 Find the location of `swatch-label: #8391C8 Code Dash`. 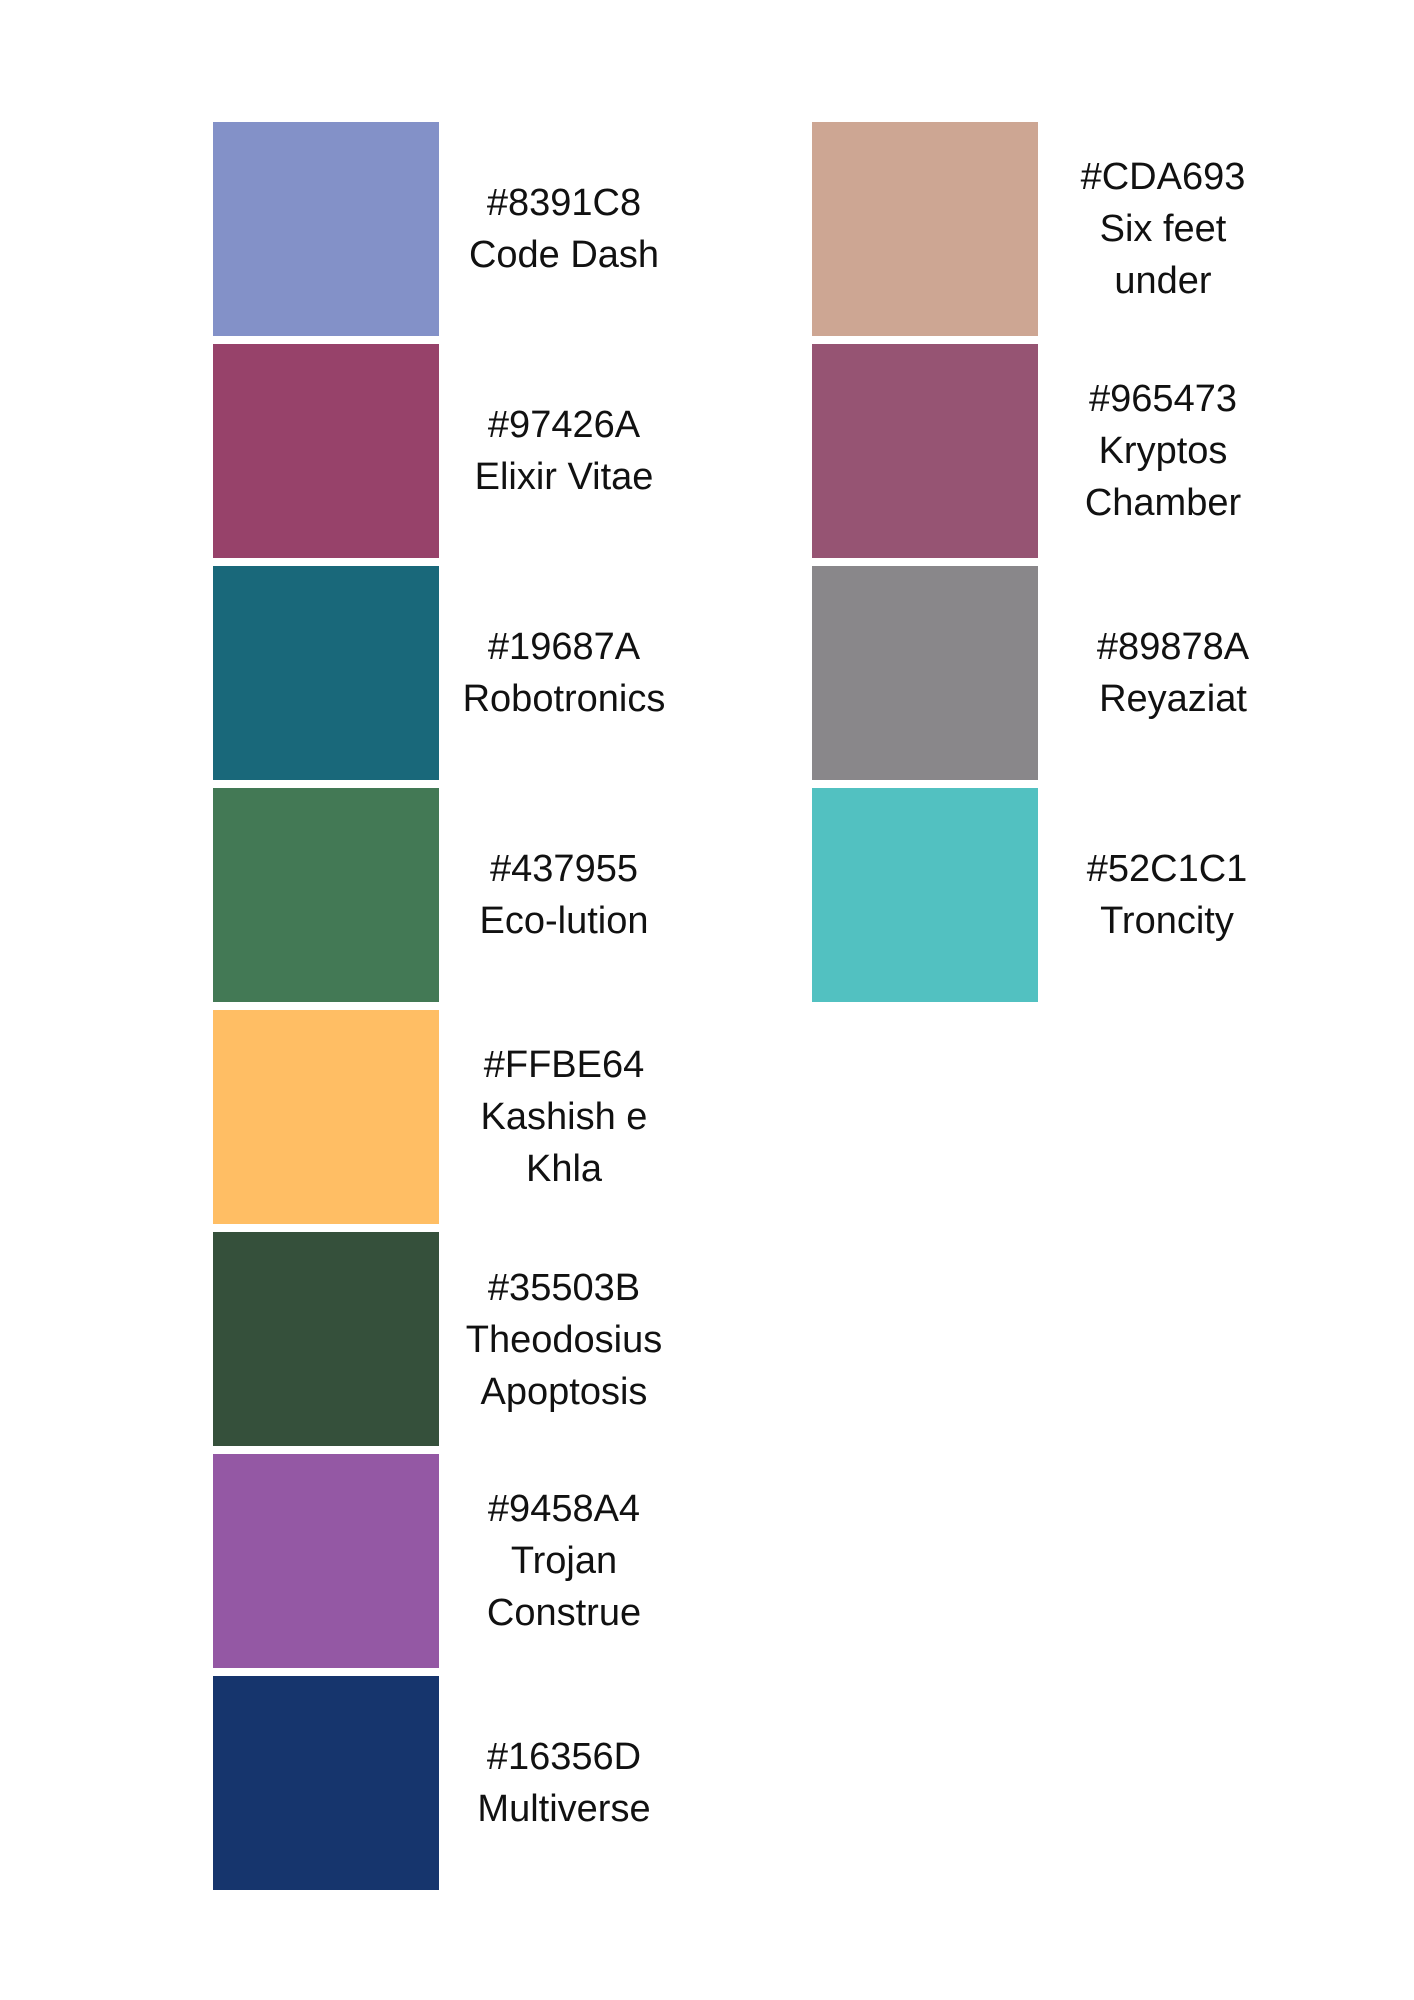

swatch-label: #8391C8 Code Dash is located at coordinates (564, 229).